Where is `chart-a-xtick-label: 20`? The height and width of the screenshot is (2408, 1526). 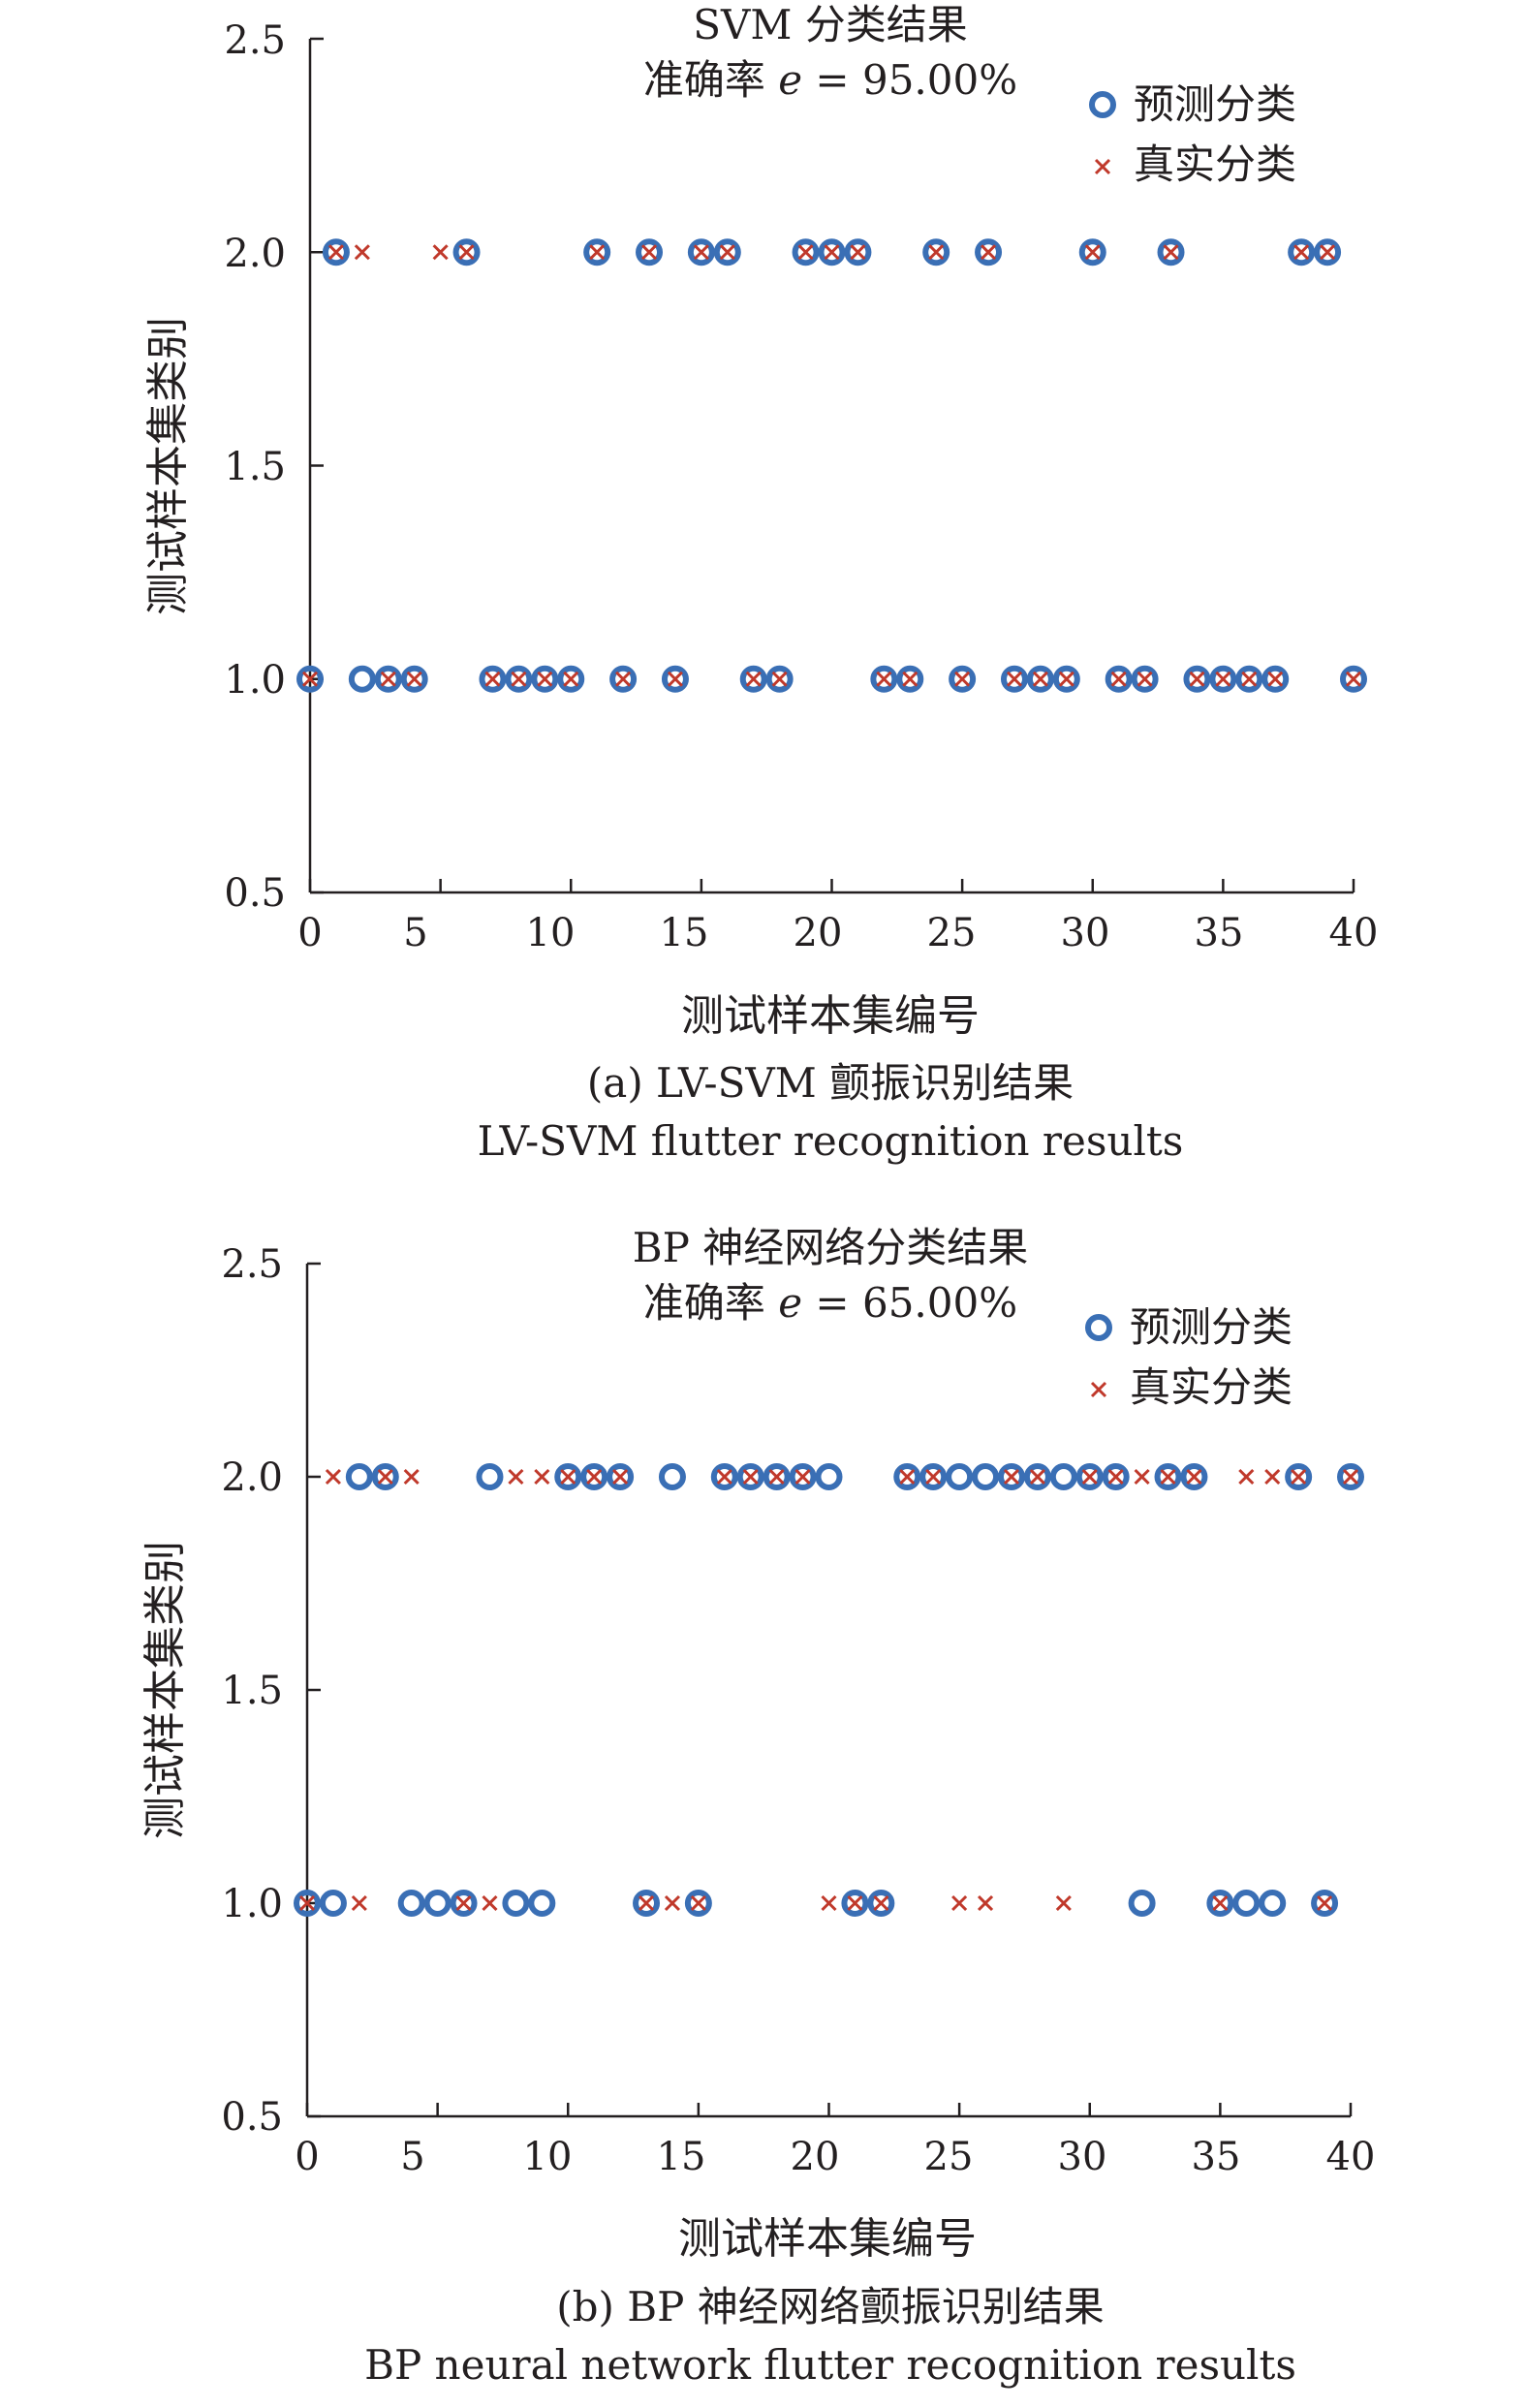 chart-a-xtick-label: 20 is located at coordinates (818, 933).